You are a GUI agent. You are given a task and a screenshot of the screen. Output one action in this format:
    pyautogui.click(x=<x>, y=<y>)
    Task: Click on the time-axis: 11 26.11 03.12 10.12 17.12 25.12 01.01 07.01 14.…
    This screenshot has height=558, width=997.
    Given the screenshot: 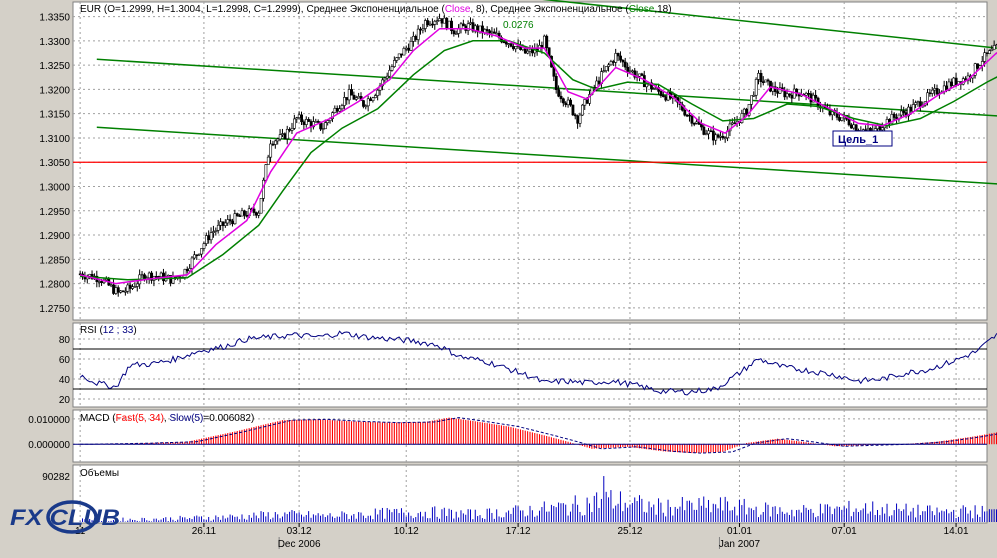 What is the action you would take?
    pyautogui.click(x=522, y=536)
    